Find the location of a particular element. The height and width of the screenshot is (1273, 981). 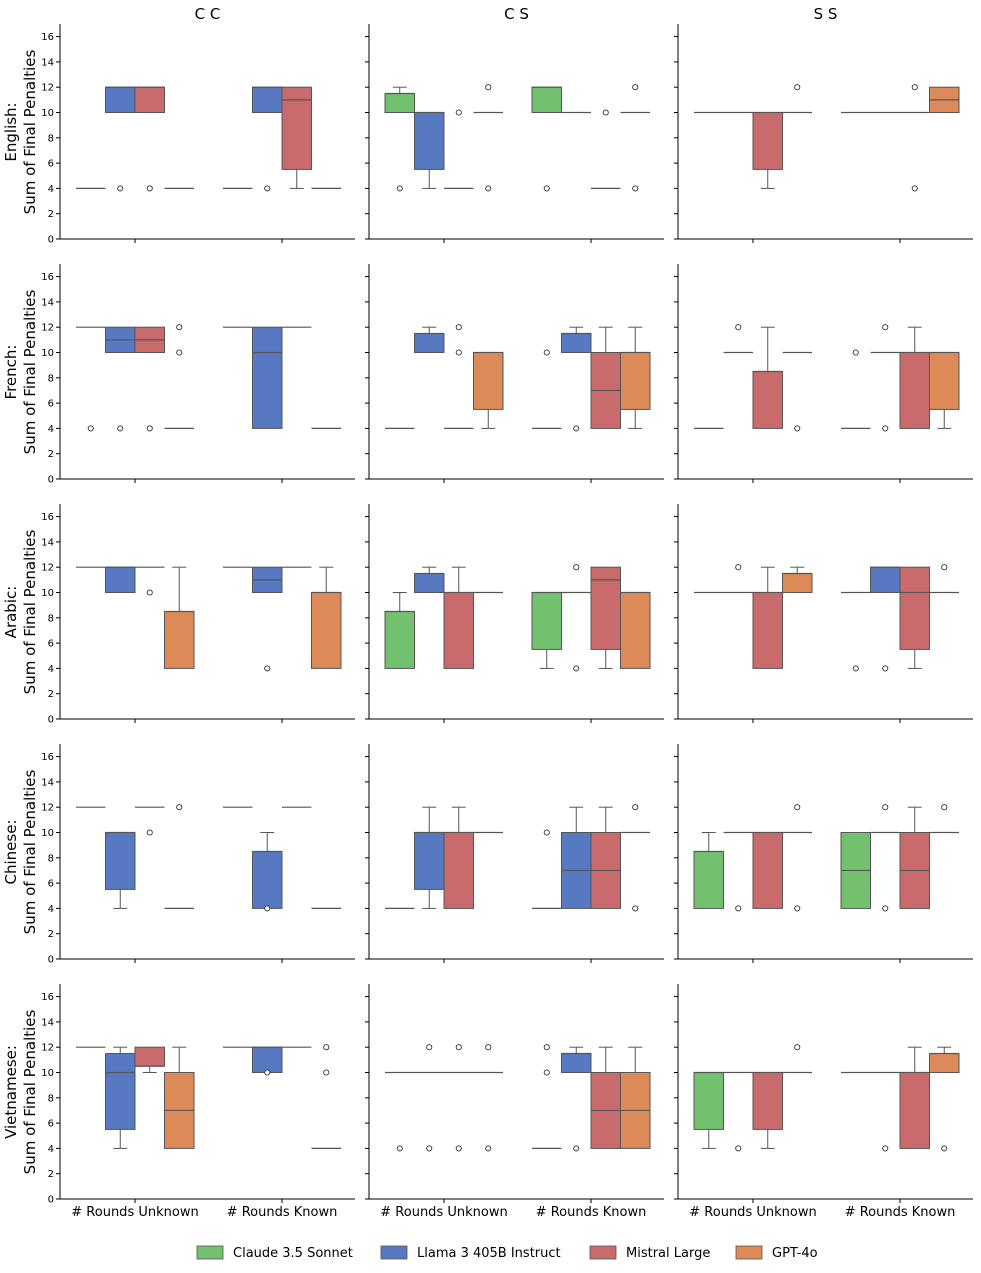

column-title: S S is located at coordinates (826, 14).